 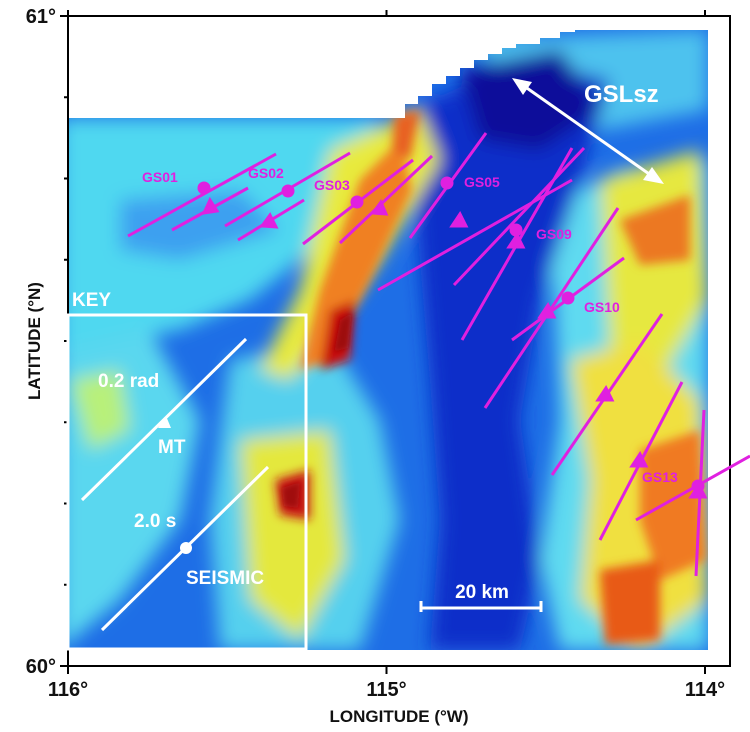 What do you see at coordinates (516, 230) in the screenshot?
I see `seismic-dot-gs09` at bounding box center [516, 230].